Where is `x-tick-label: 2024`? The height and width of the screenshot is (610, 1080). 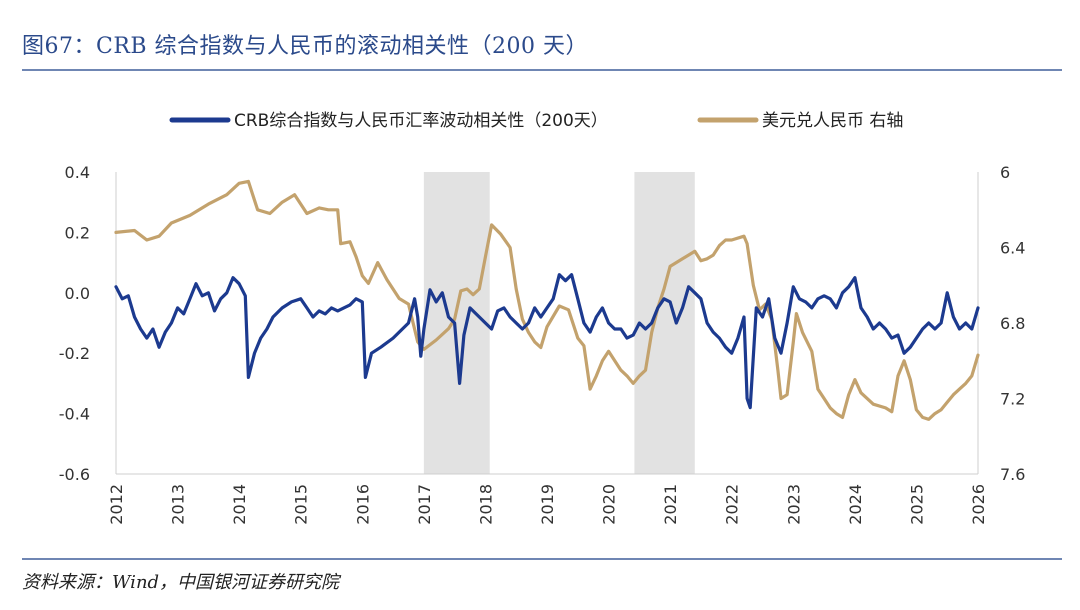 x-tick-label: 2024 is located at coordinates (855, 504).